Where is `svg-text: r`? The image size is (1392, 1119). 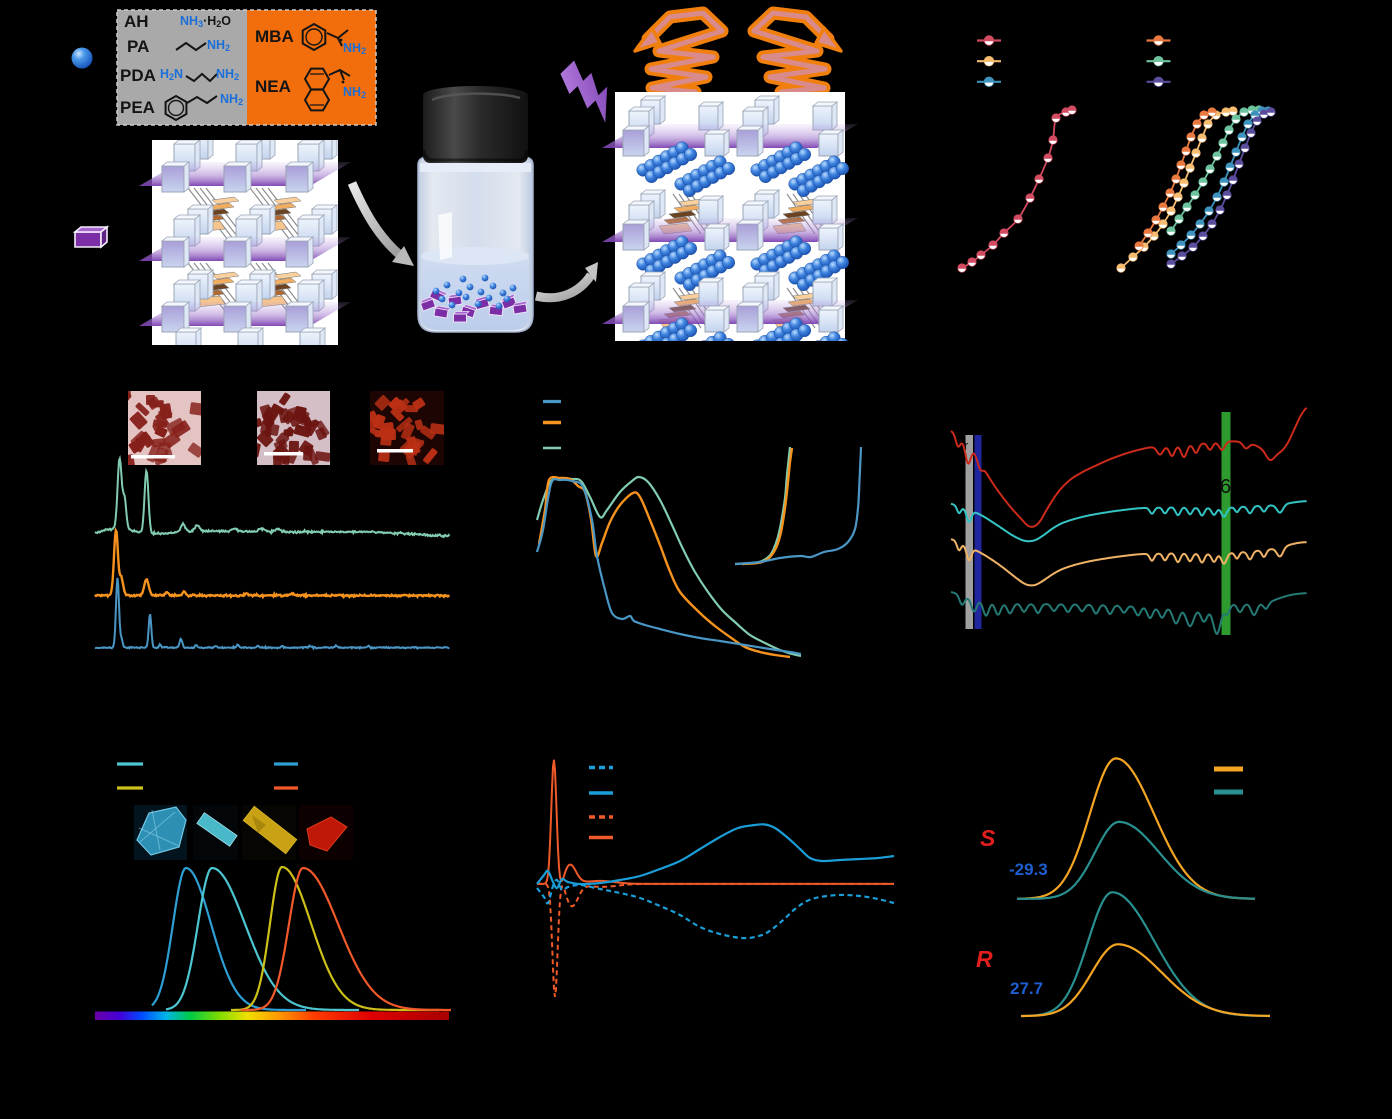 svg-text: r is located at coordinates (966, 445).